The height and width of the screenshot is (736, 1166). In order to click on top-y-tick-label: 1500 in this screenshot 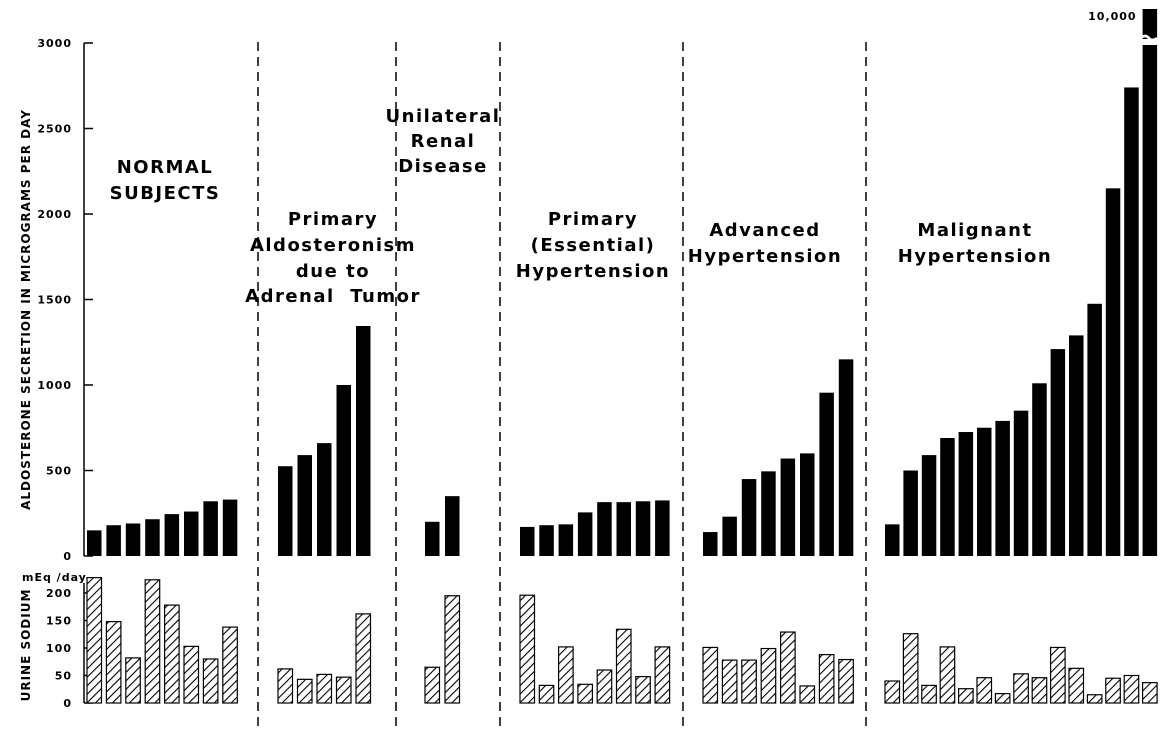, I will do `click(54, 300)`.